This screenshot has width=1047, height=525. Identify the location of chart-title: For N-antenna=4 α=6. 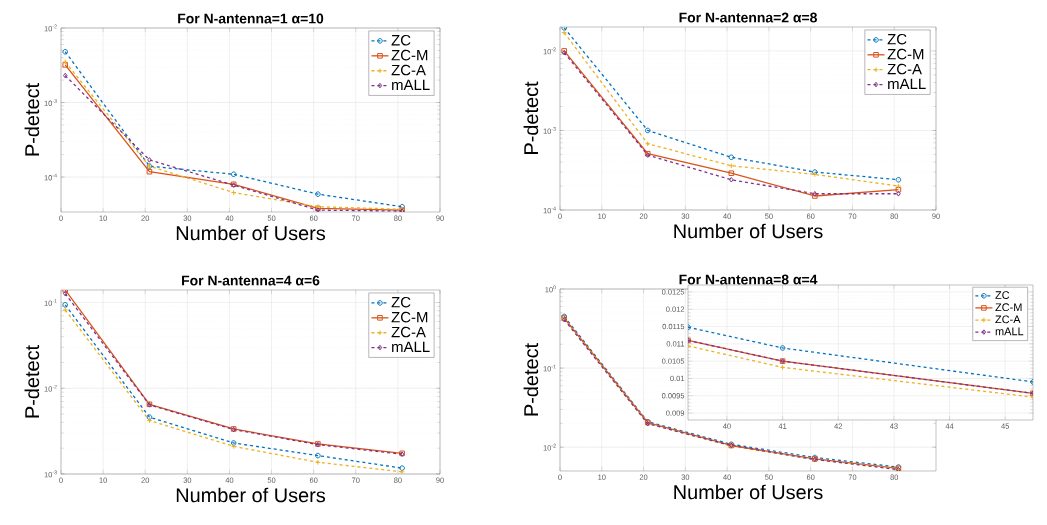
(251, 280).